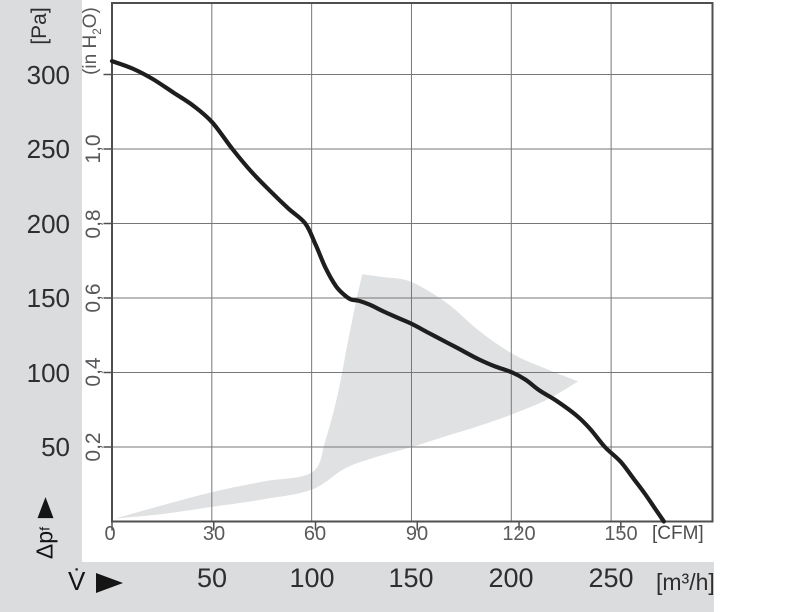 The height and width of the screenshot is (612, 800). What do you see at coordinates (55, 447) in the screenshot?
I see `pa-tick-label: 50` at bounding box center [55, 447].